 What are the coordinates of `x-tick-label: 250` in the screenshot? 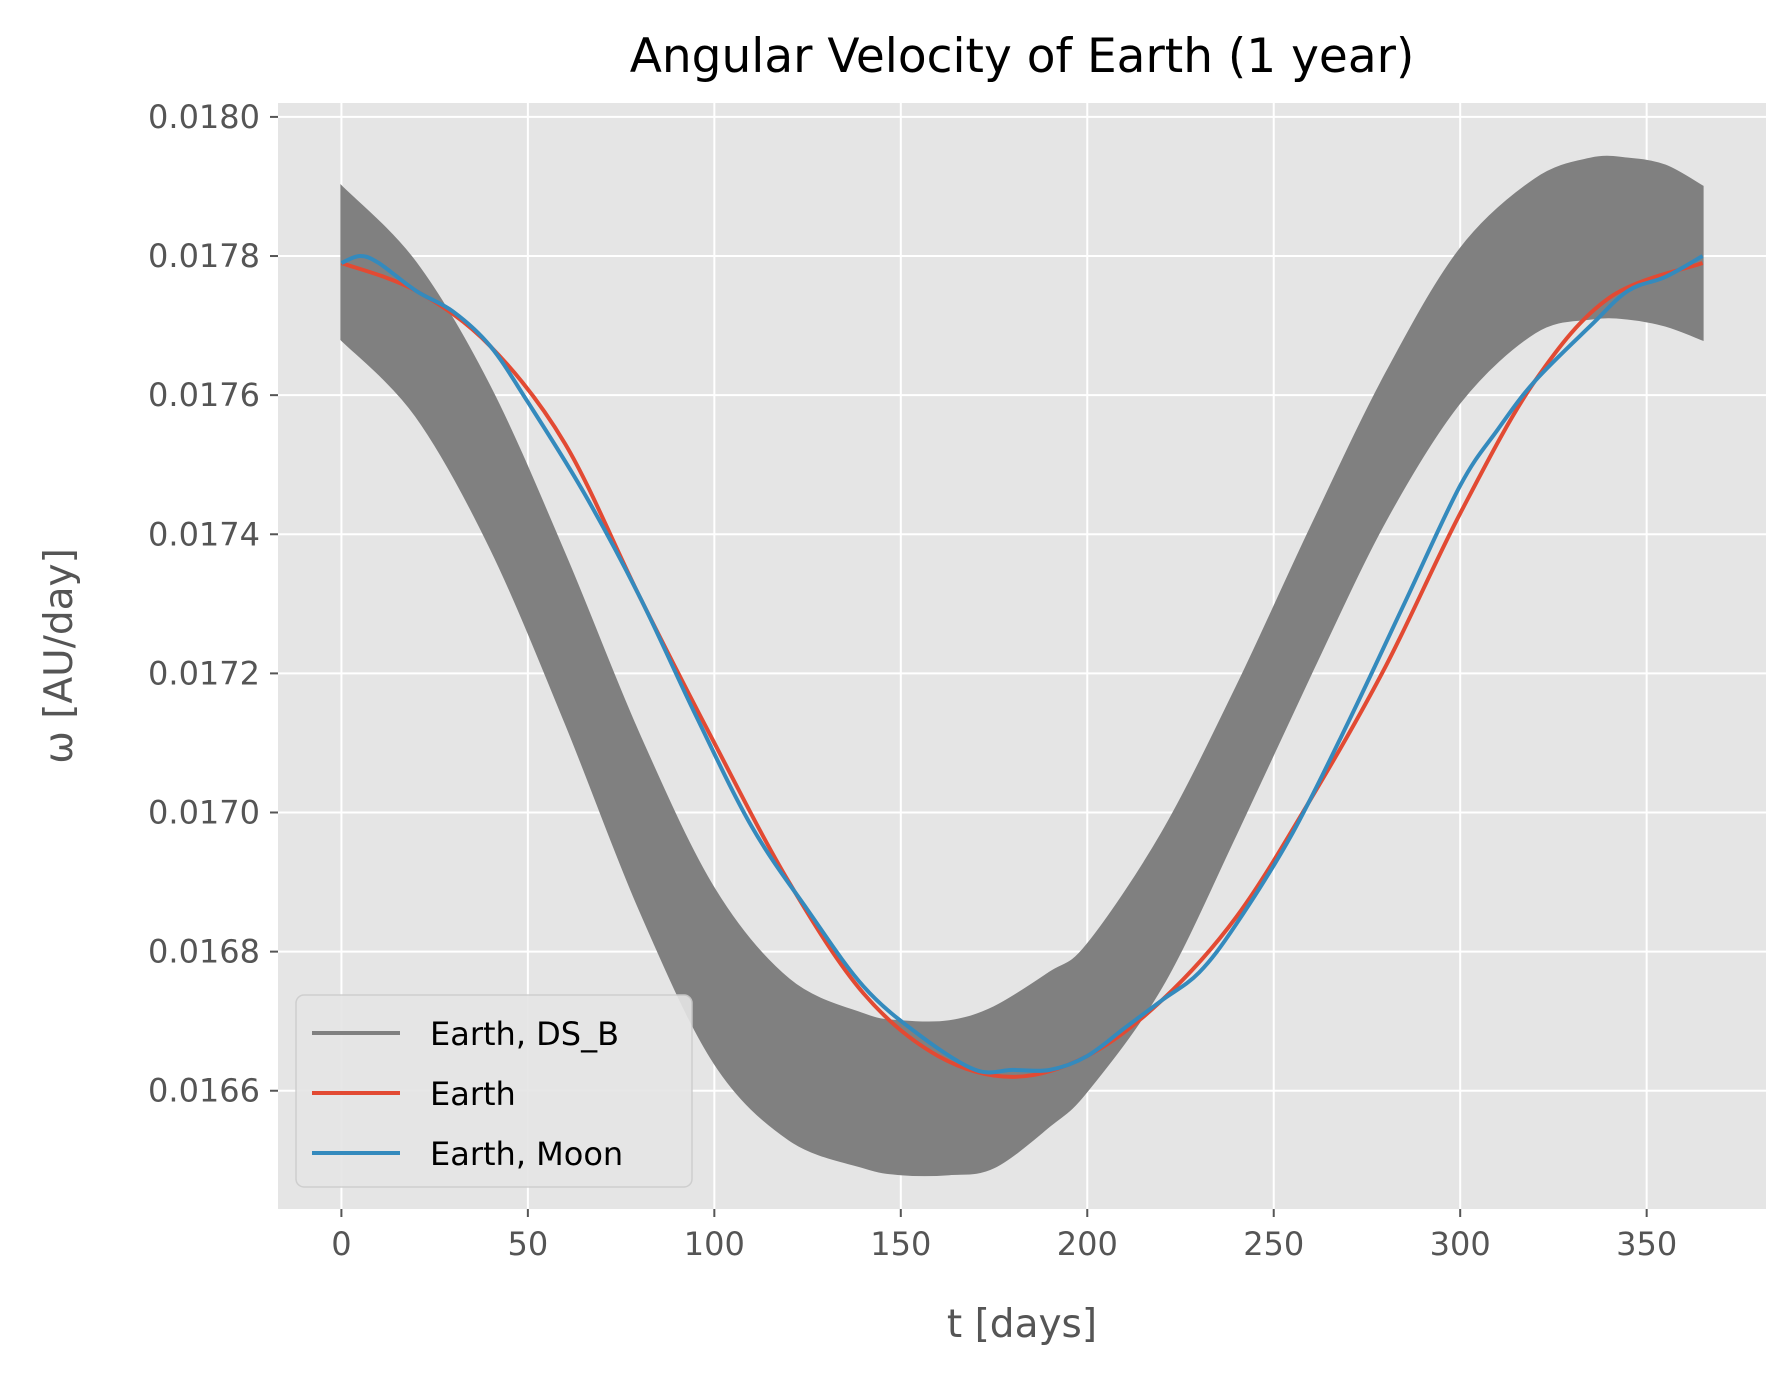 It's located at (1273, 1244).